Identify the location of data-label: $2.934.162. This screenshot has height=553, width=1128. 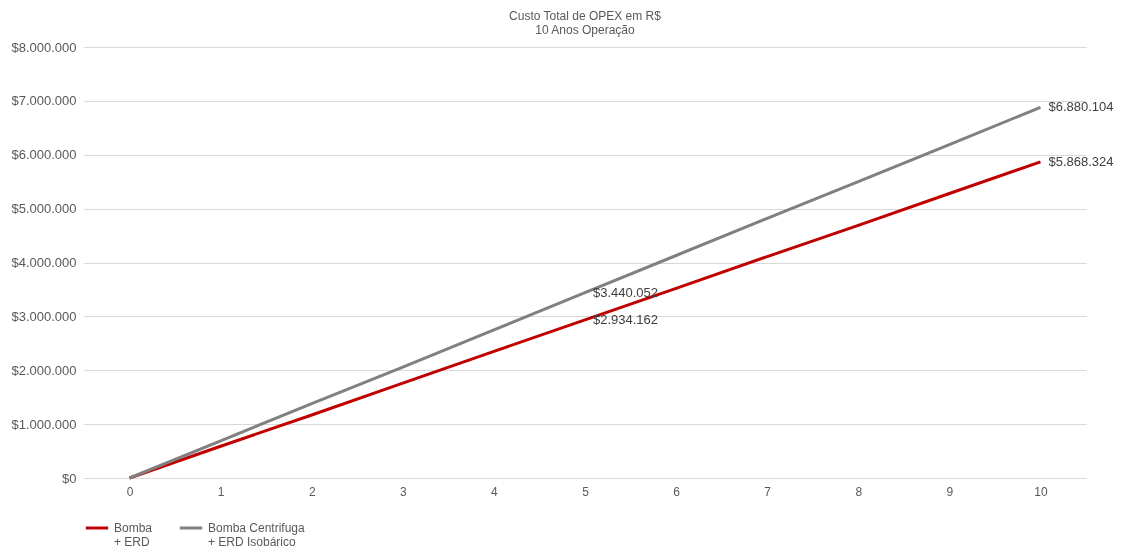
(626, 319).